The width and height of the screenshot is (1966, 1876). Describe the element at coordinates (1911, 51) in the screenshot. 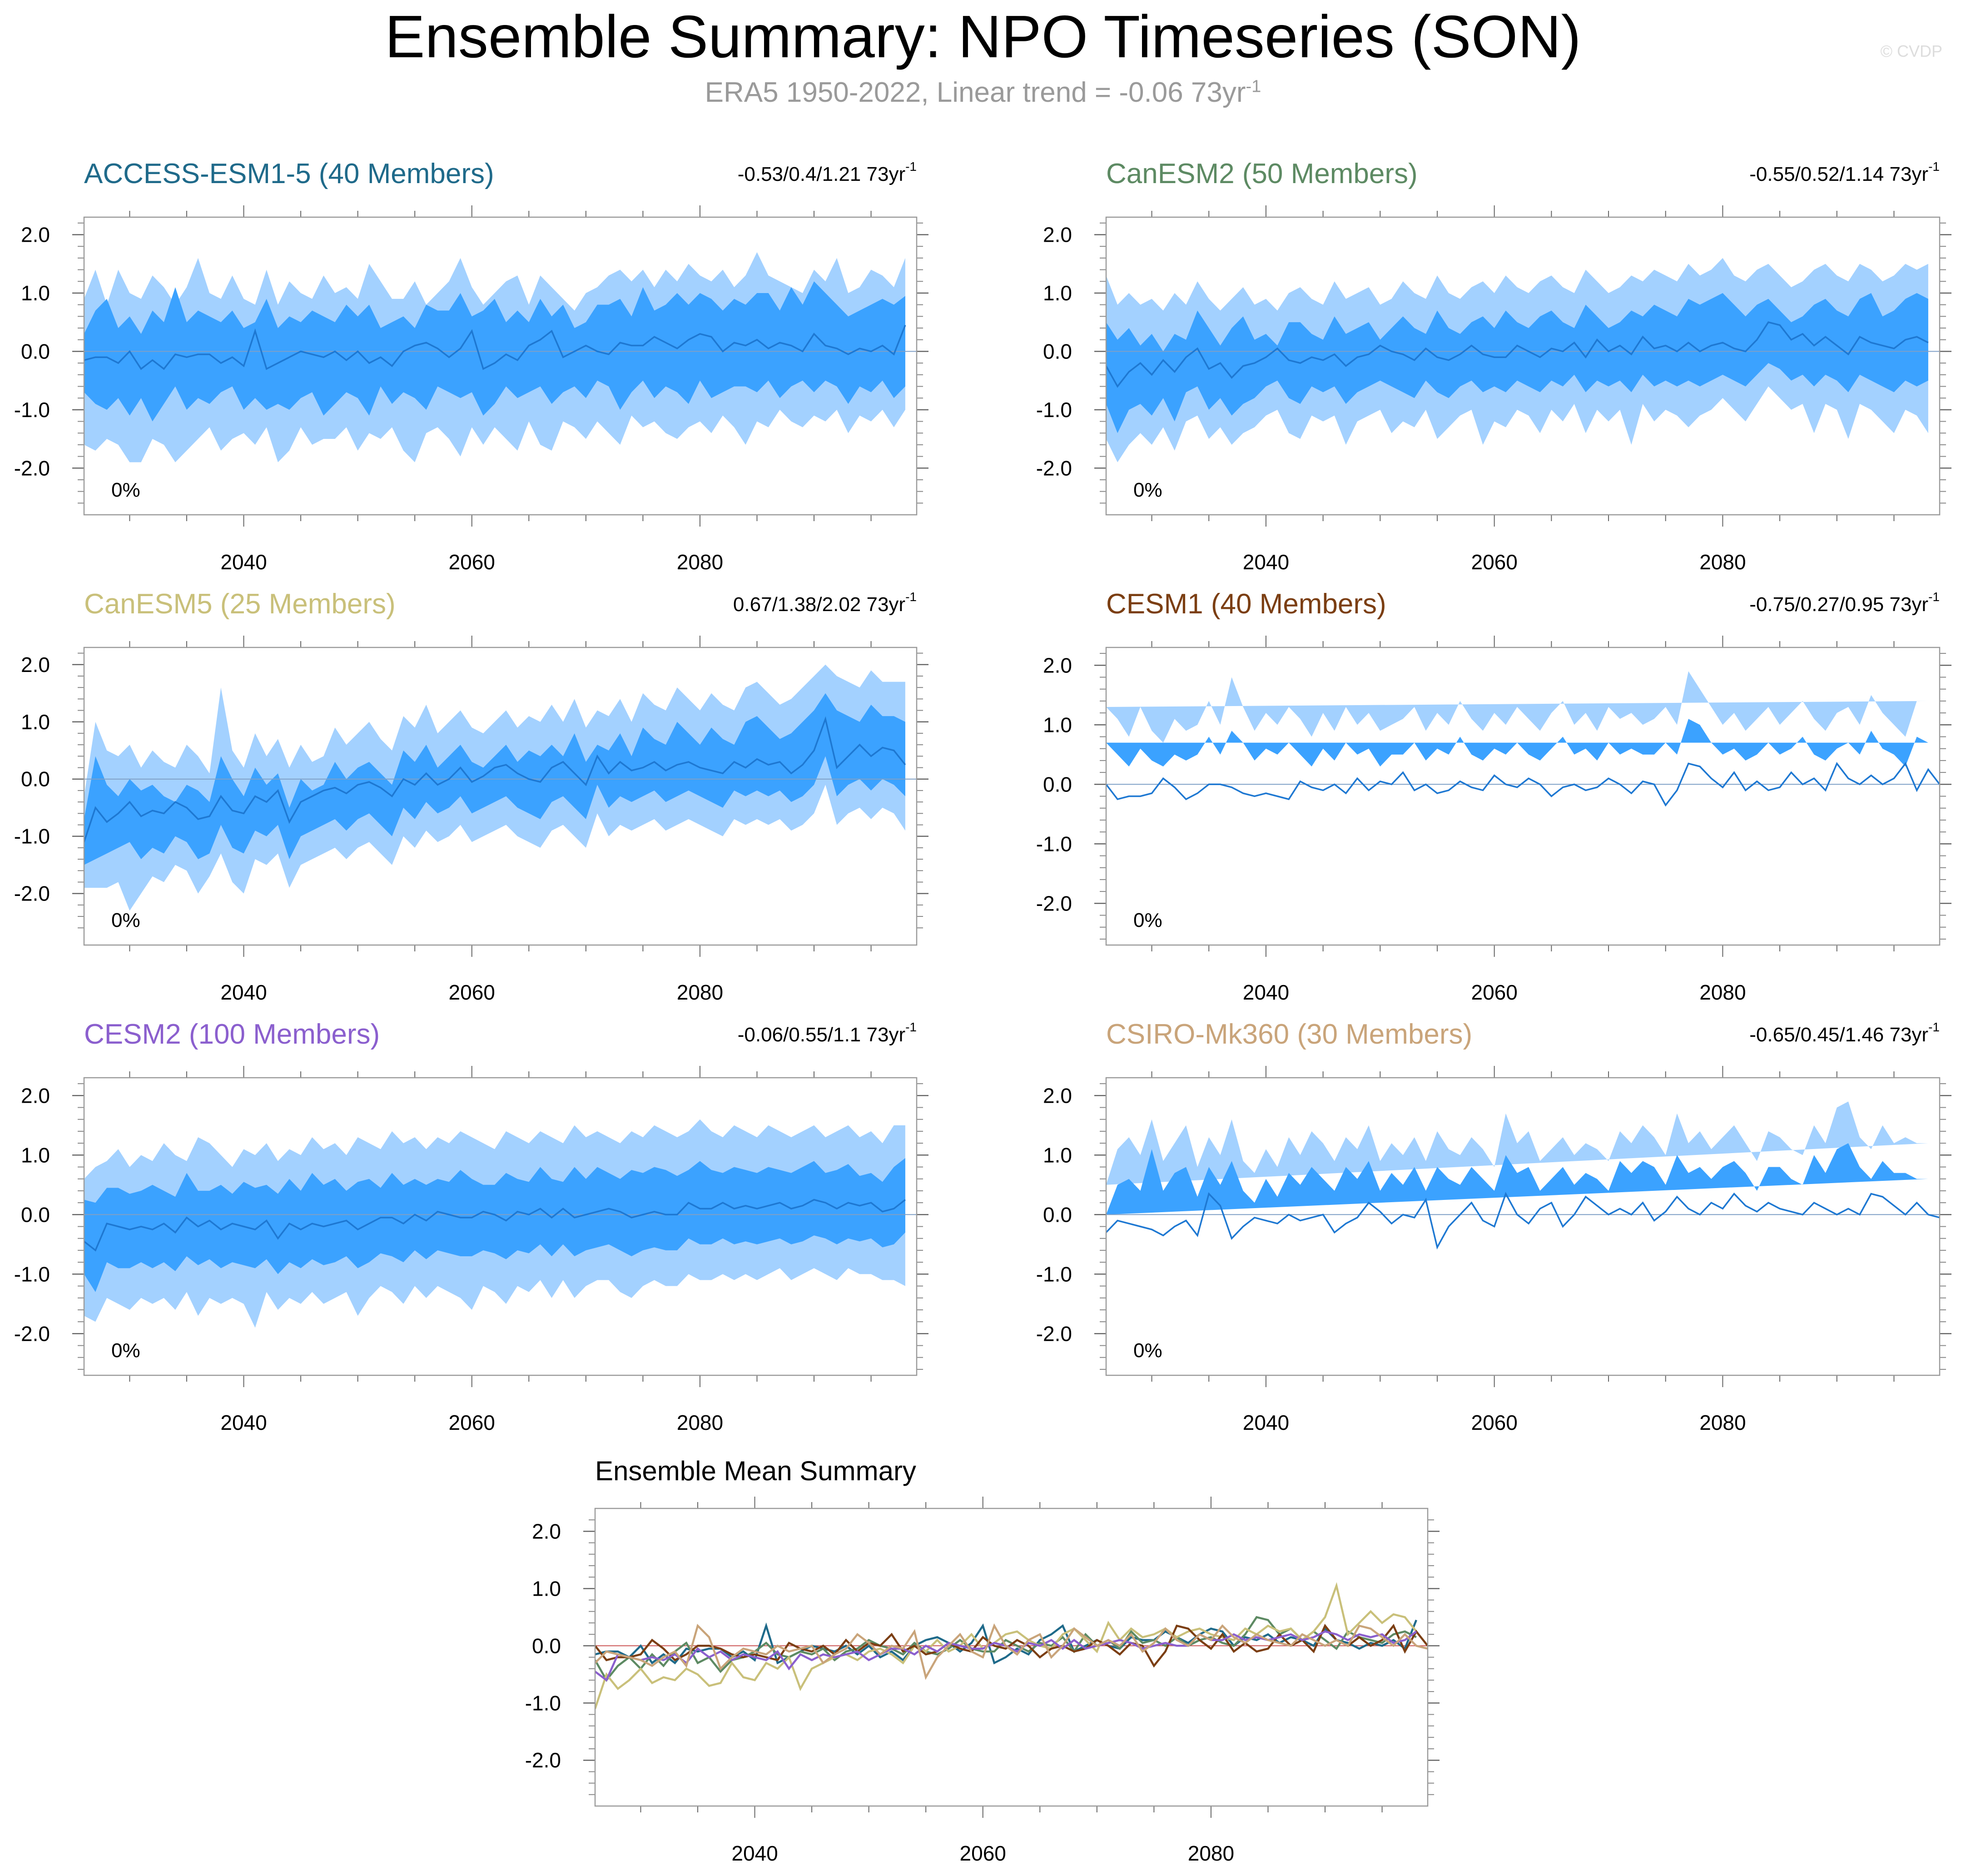

I see `cvdp-watermark: © CVDP` at that location.